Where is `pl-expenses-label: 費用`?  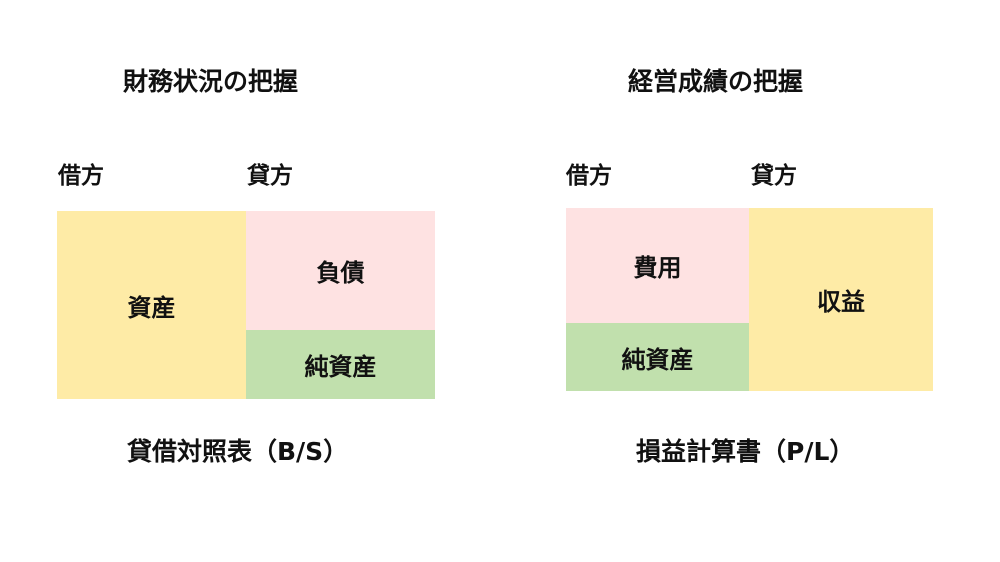
pl-expenses-label: 費用 is located at coordinates (657, 268).